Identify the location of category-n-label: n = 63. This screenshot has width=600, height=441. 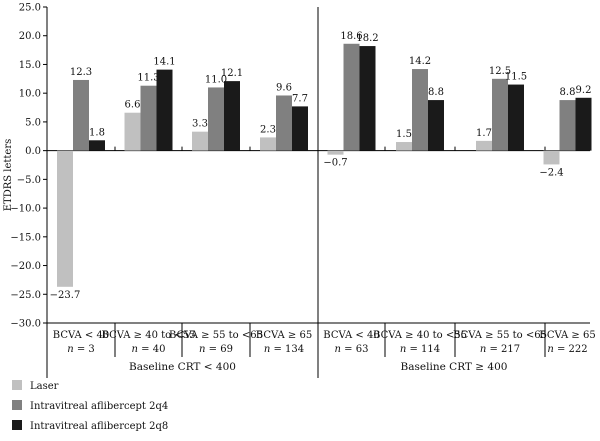
(352, 349).